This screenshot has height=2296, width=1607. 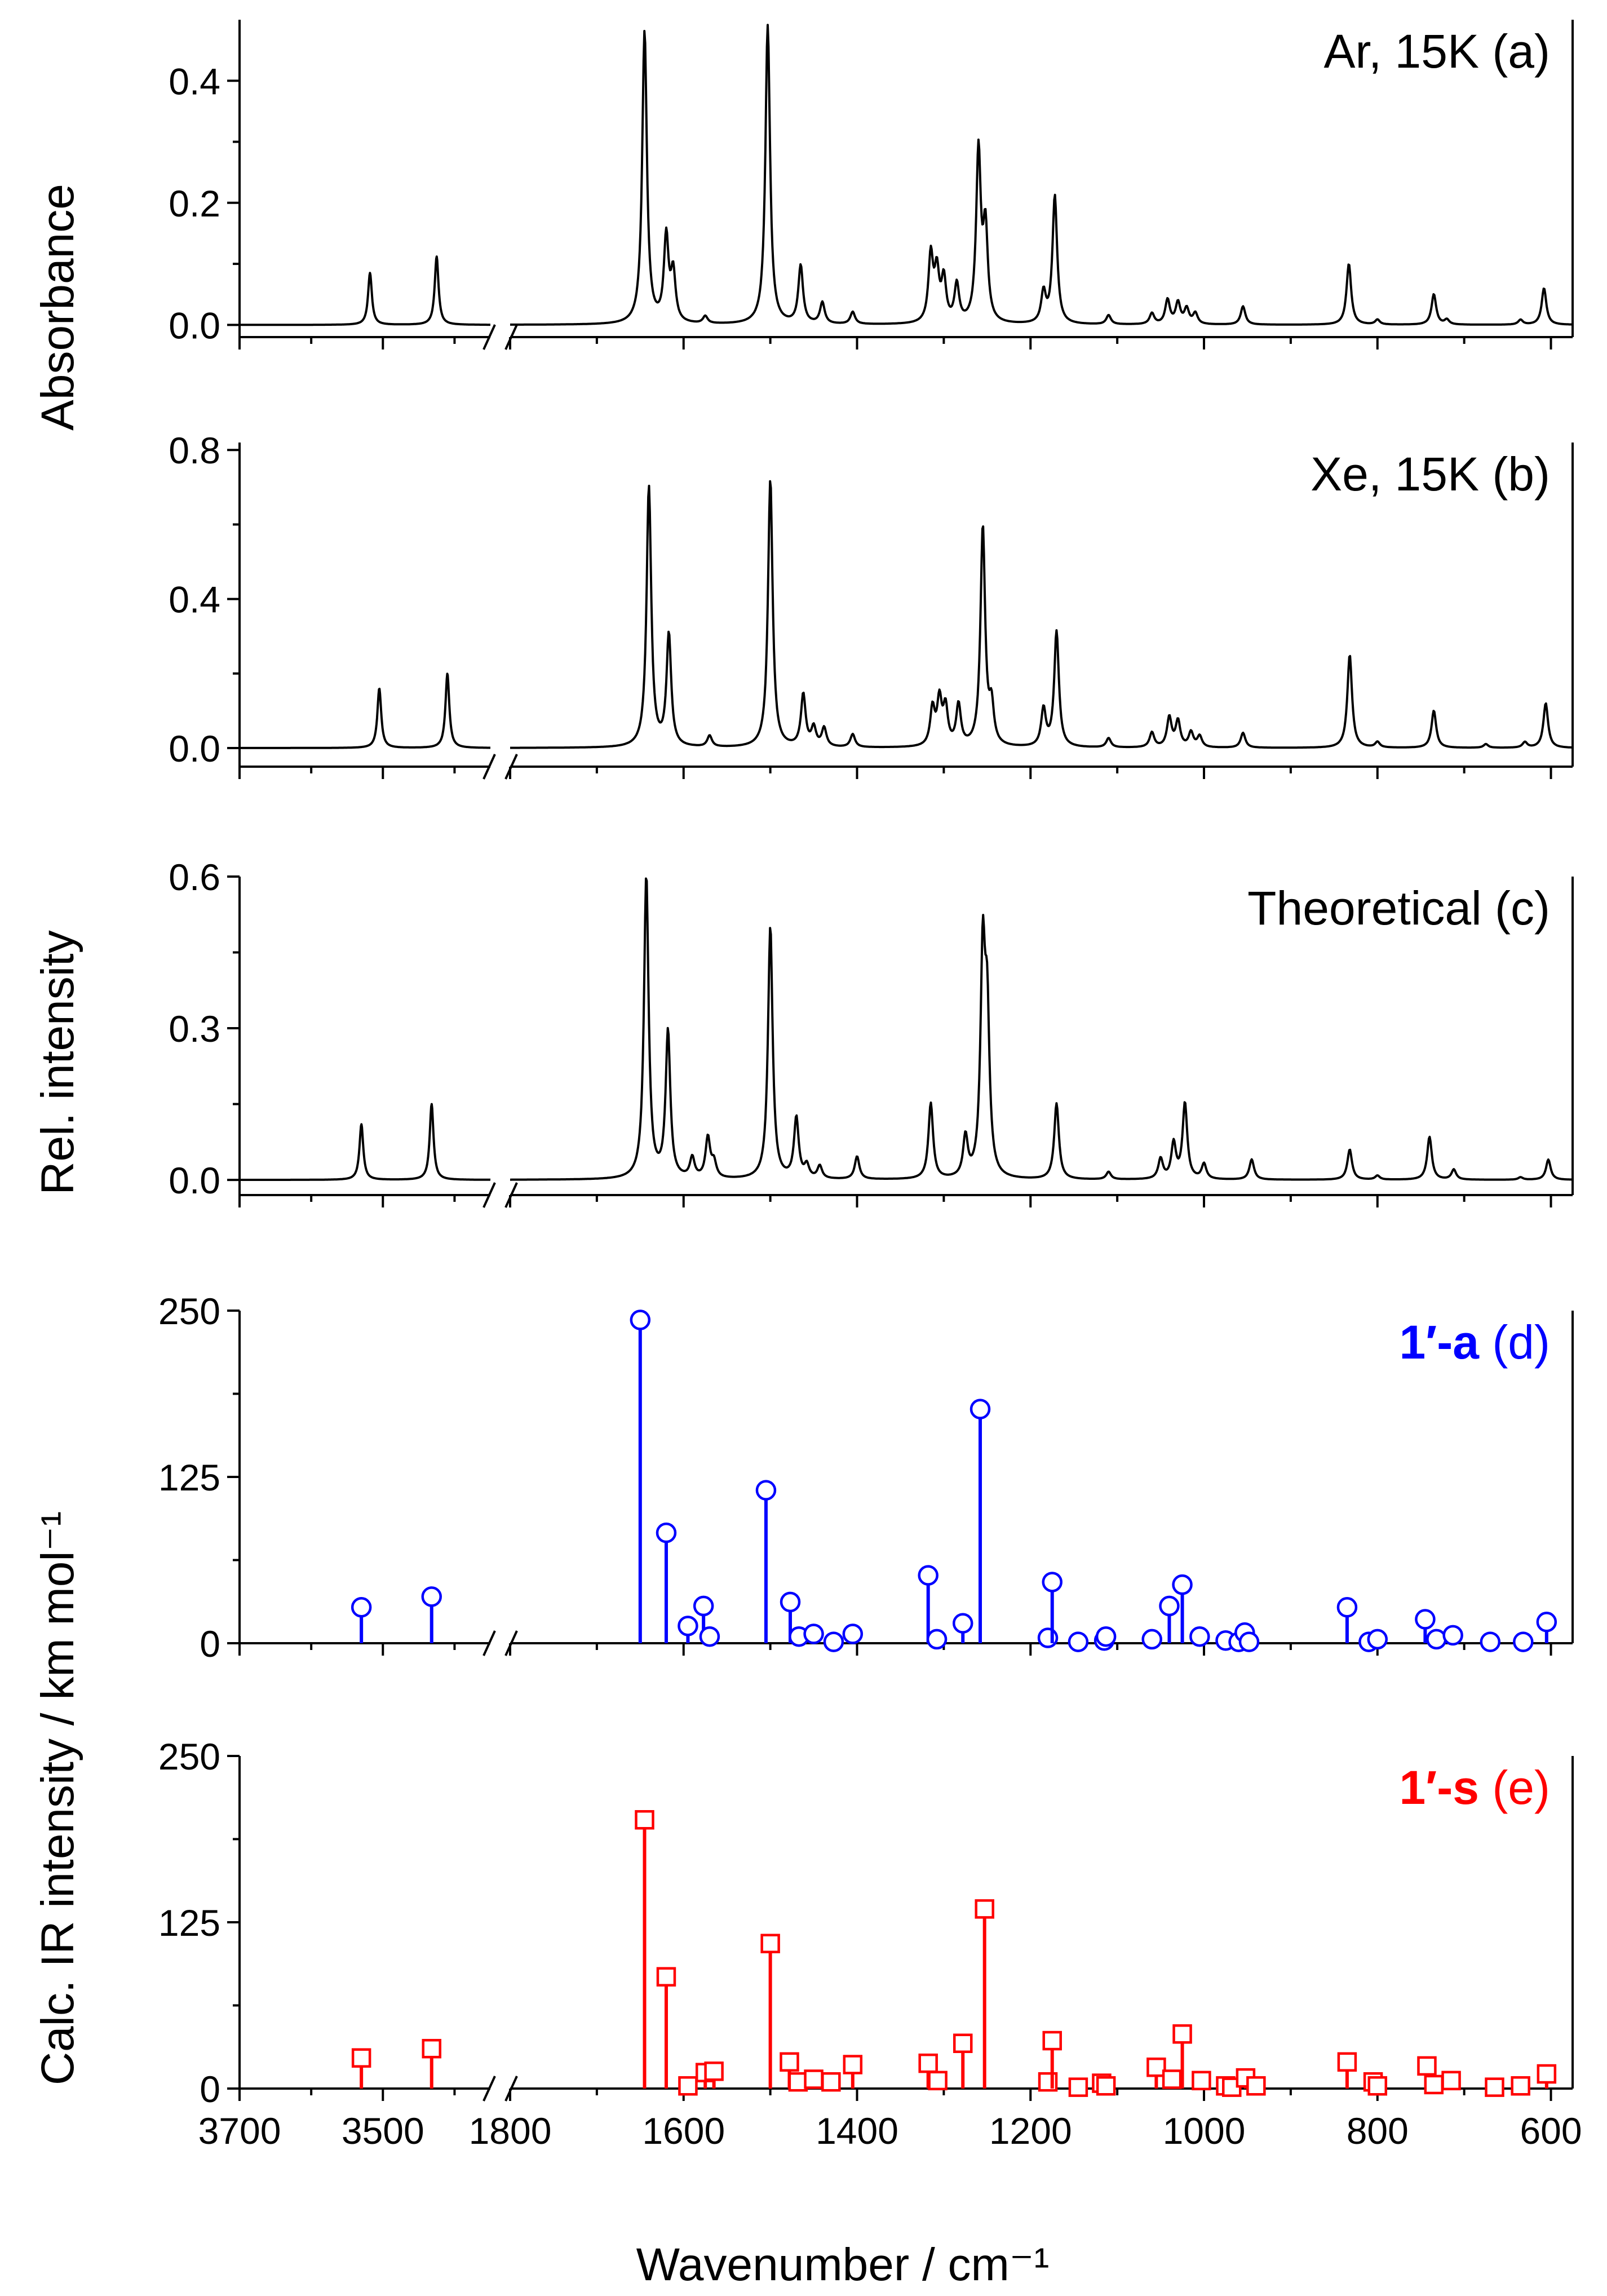 I want to click on xlabel-wavenumber: Wavenumber / cm⁻¹, so click(x=843, y=2264).